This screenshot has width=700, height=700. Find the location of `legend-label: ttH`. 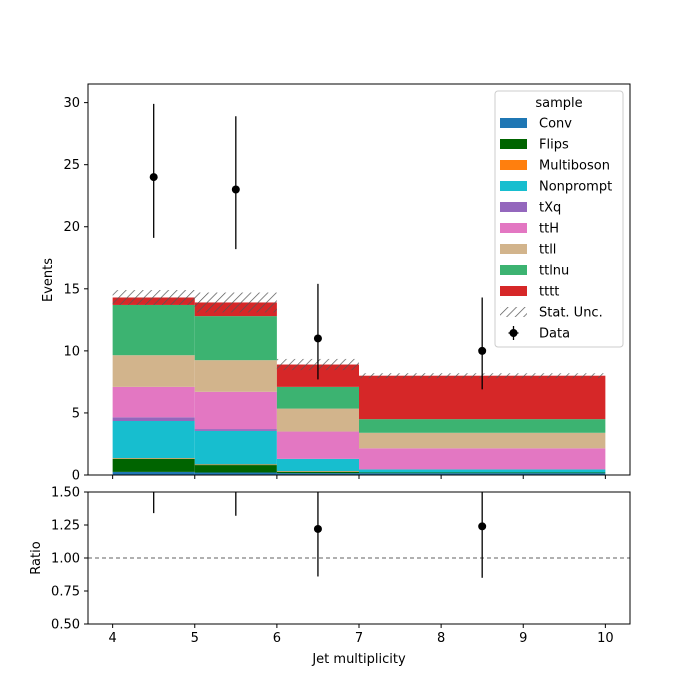

legend-label: ttH is located at coordinates (549, 229).